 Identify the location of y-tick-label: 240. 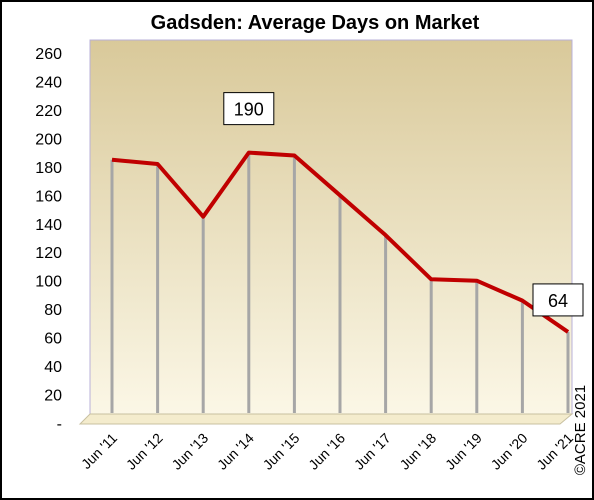
(48, 82).